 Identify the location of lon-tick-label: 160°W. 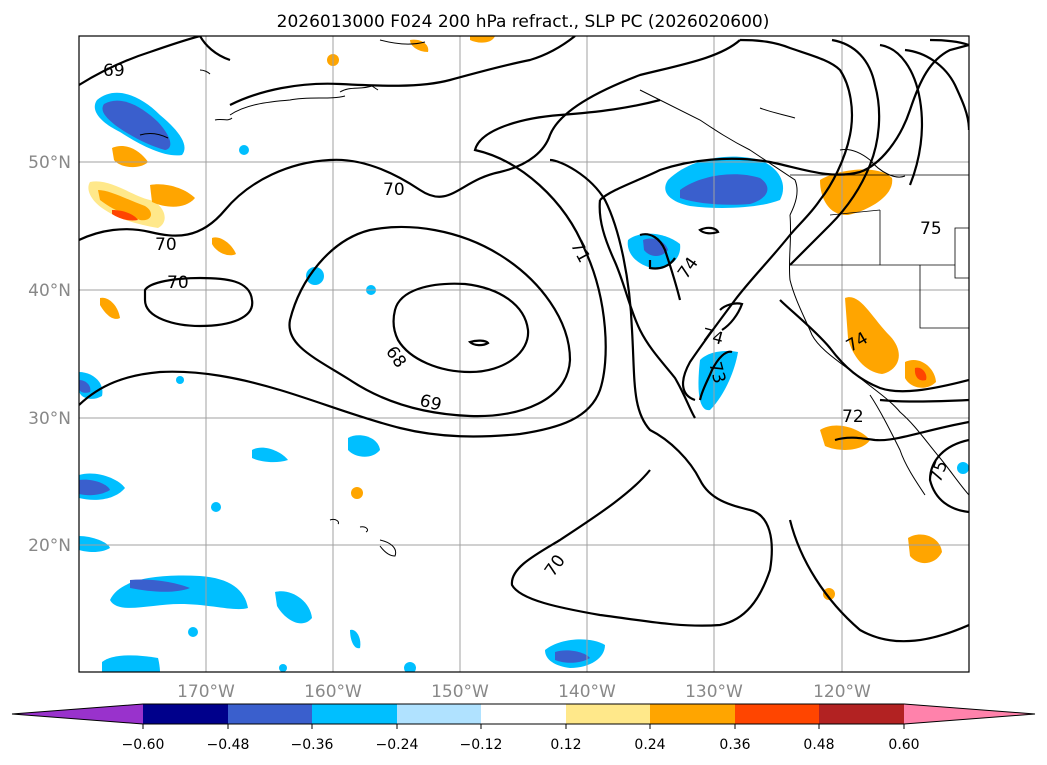
(333, 692).